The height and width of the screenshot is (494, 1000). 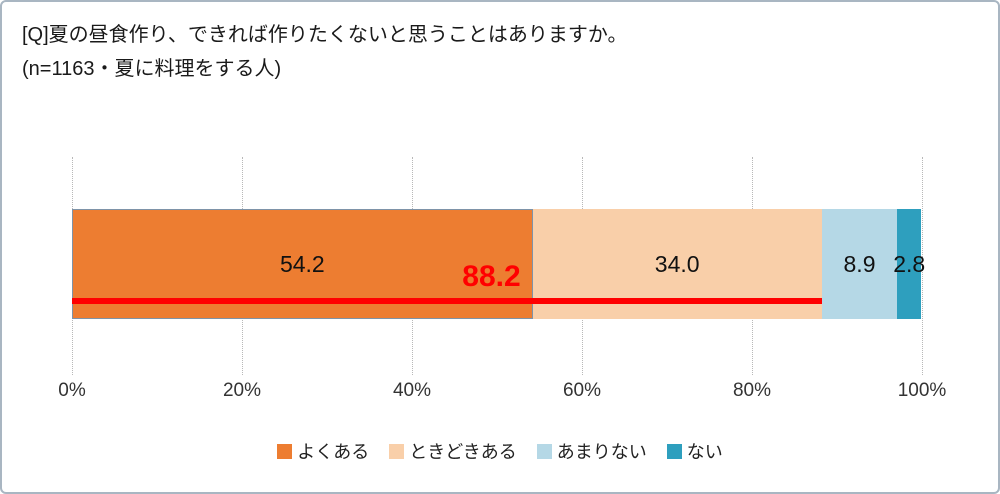 I want to click on legend-item-よくある: よくある, so click(x=323, y=451).